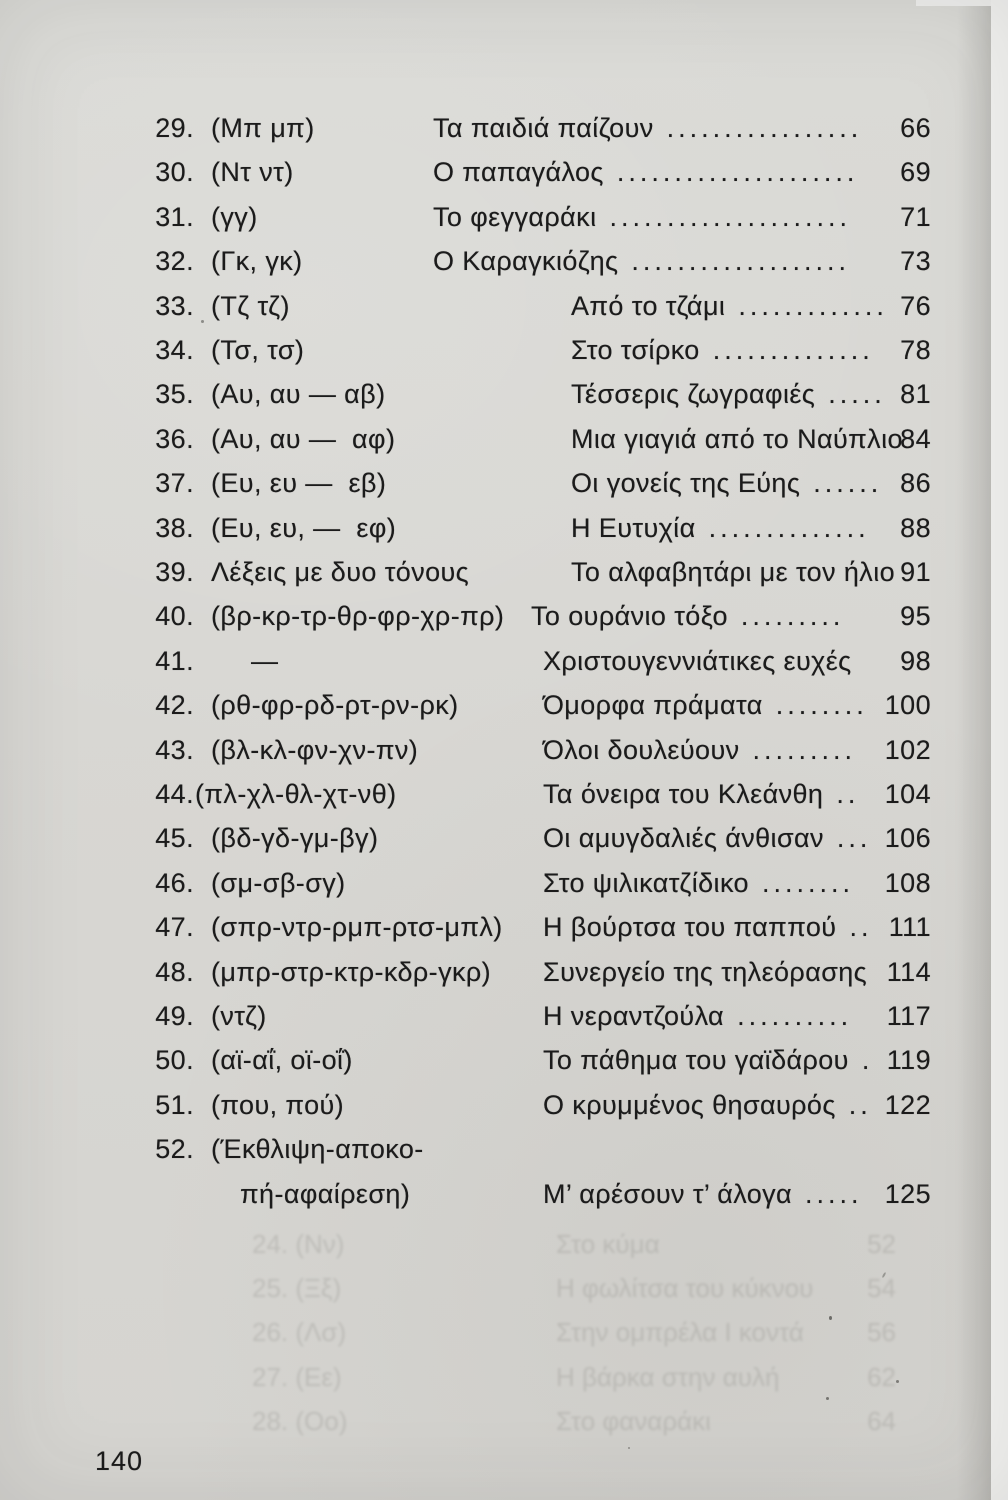 This screenshot has width=1008, height=1500. What do you see at coordinates (646, 882) in the screenshot?
I see `toc-entry-title: Στο ψιλικατζίδικο` at bounding box center [646, 882].